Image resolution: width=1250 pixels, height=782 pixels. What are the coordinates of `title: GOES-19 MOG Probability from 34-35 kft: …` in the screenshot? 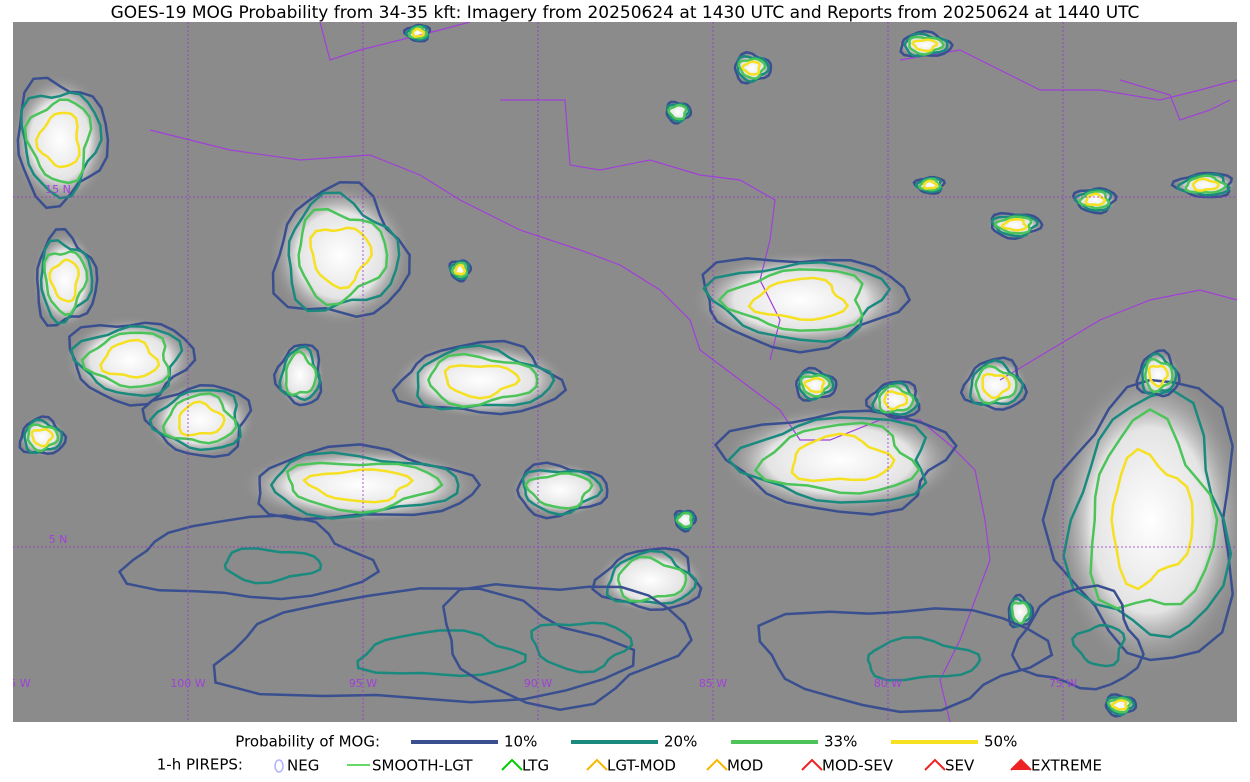 It's located at (625, 13).